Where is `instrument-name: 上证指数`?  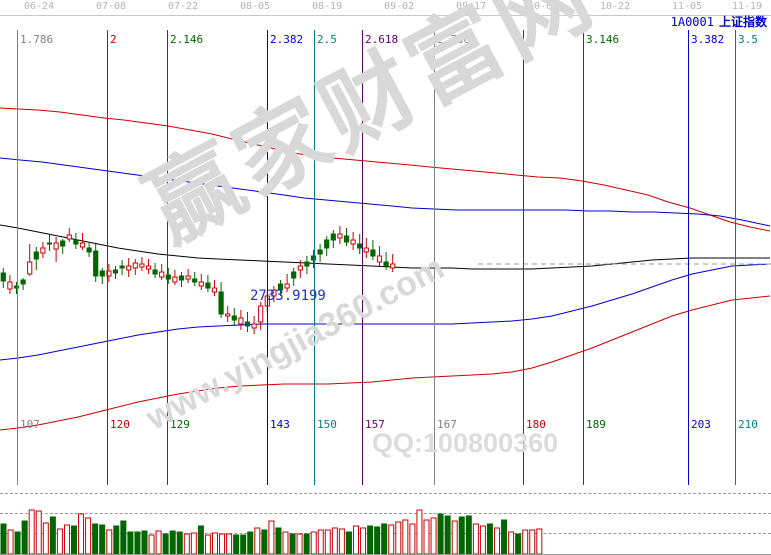 instrument-name: 上证指数 is located at coordinates (742, 22).